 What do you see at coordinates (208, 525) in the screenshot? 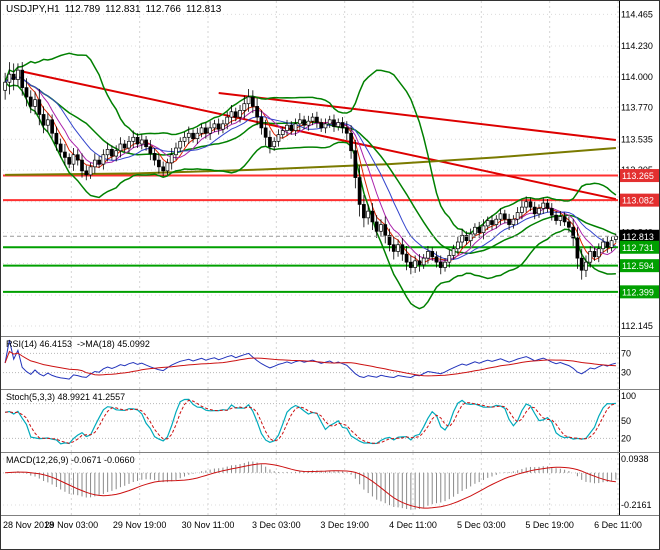
I see `time-axis-label: 30 Nov 11:00` at bounding box center [208, 525].